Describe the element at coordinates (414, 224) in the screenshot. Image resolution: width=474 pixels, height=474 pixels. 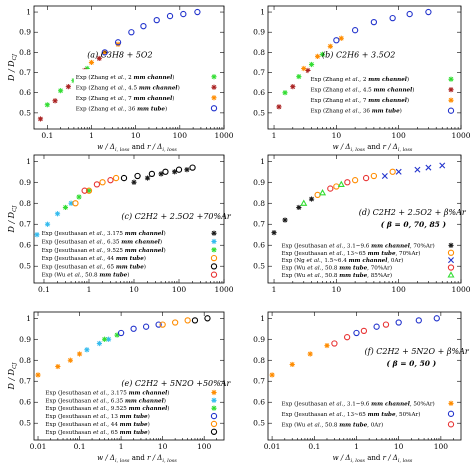
I see `panel-subtitle: ( β = 0, 70, 85 )` at that location.